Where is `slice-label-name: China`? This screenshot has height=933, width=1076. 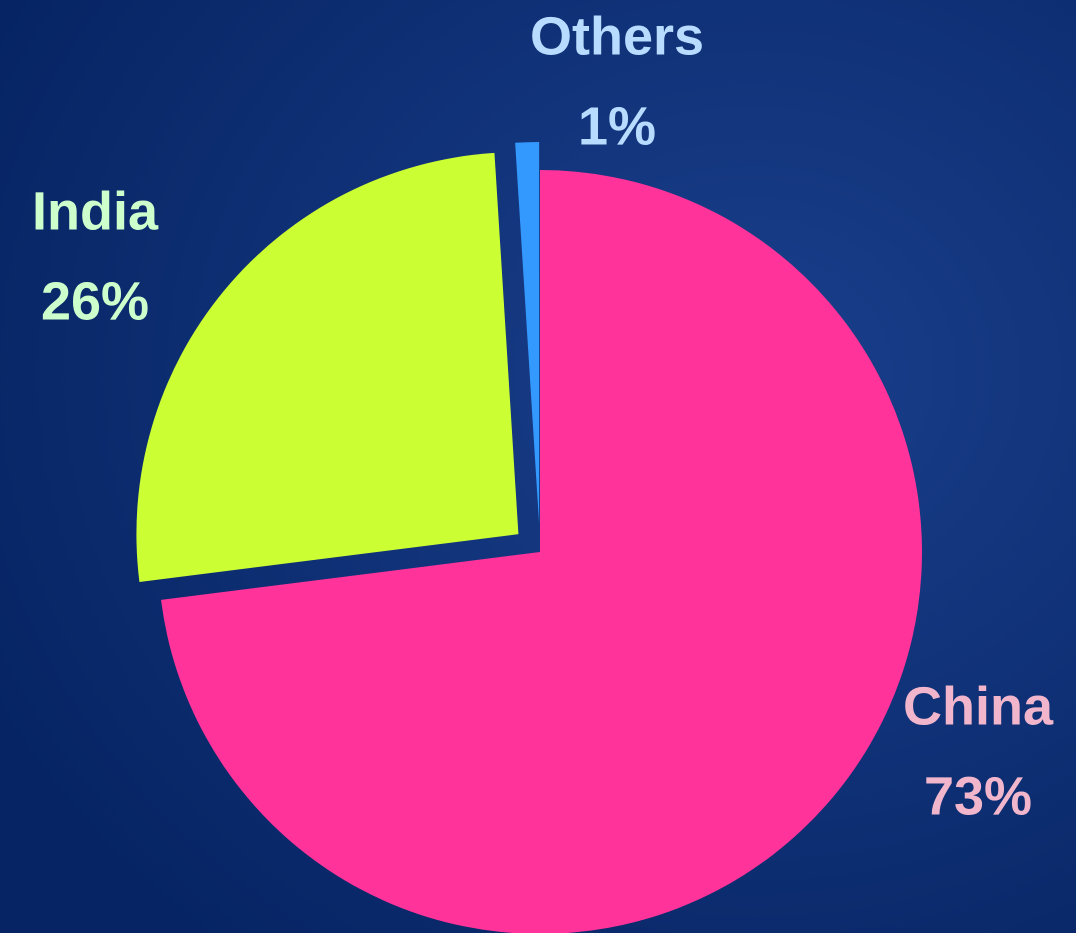
slice-label-name: China is located at coordinates (978, 706).